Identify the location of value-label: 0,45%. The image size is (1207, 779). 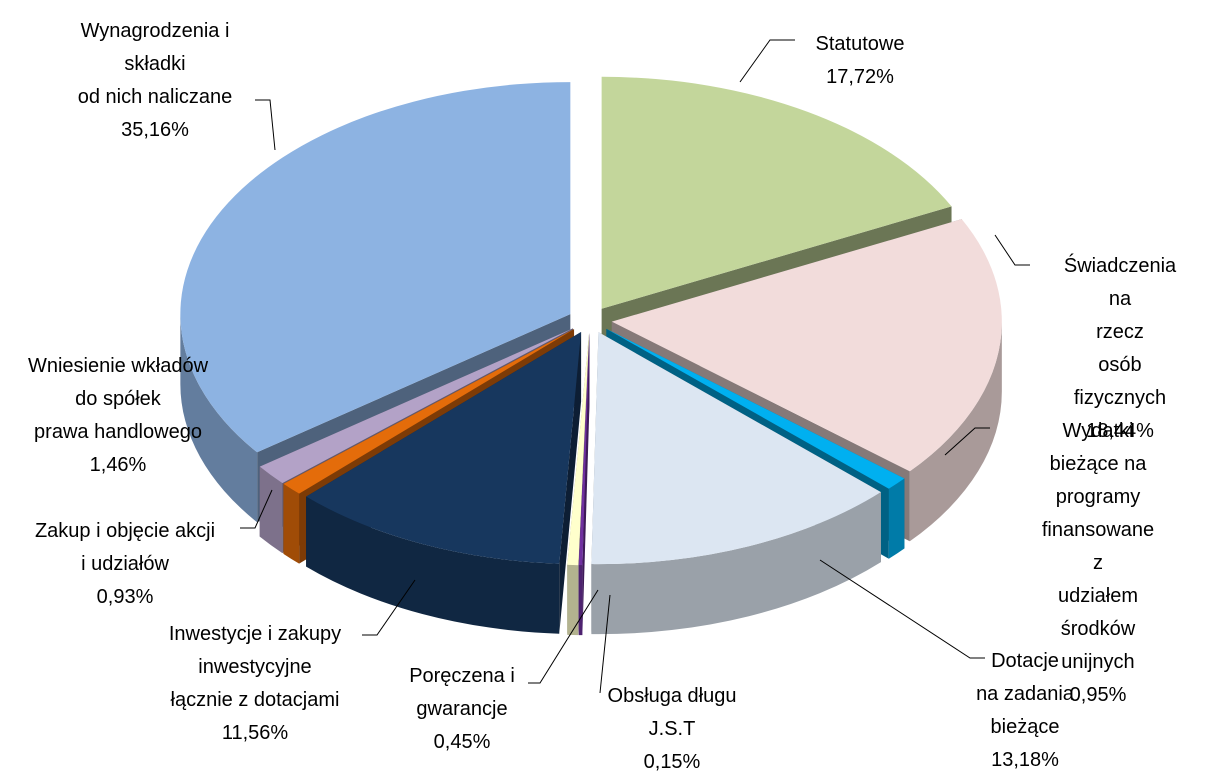
(462, 742).